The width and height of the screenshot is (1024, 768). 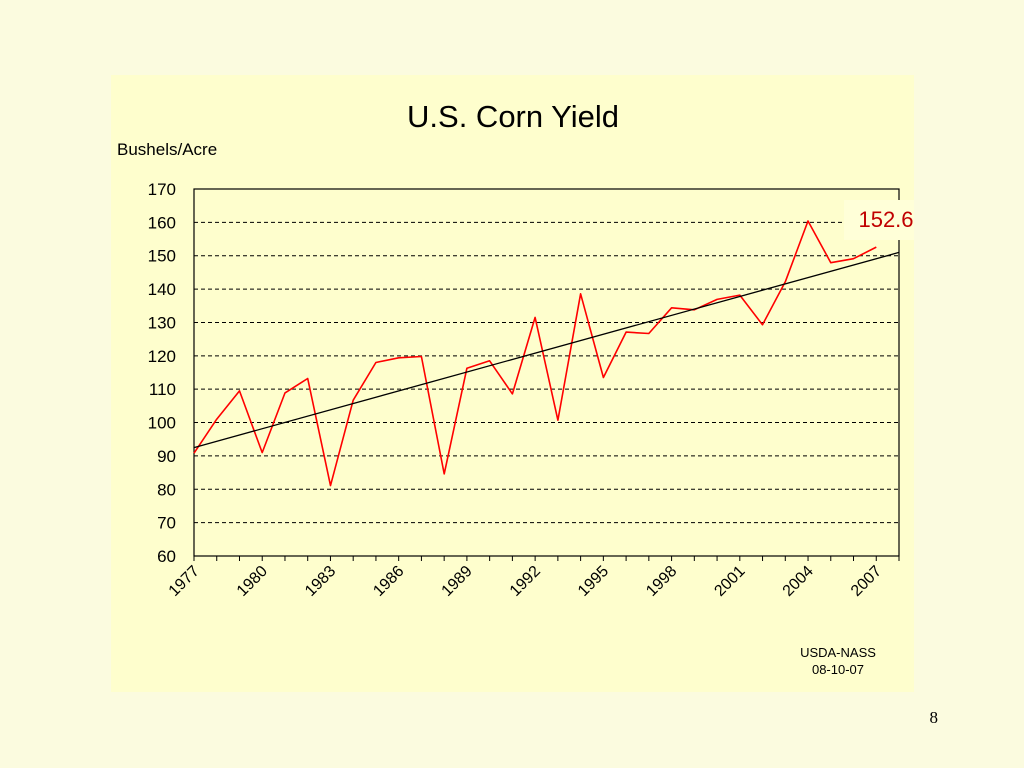 What do you see at coordinates (513, 116) in the screenshot?
I see `chart-title: U.S. Corn Yield` at bounding box center [513, 116].